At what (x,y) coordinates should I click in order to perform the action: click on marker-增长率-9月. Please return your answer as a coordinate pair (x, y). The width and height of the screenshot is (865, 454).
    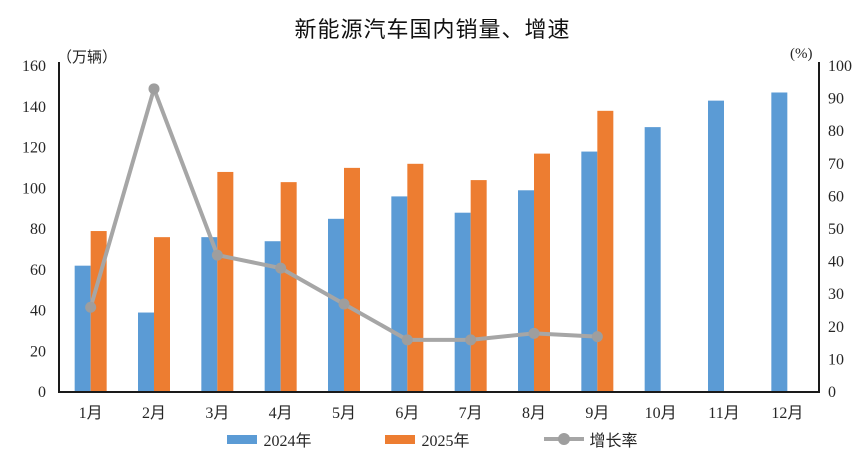
    Looking at the image, I should click on (597, 337).